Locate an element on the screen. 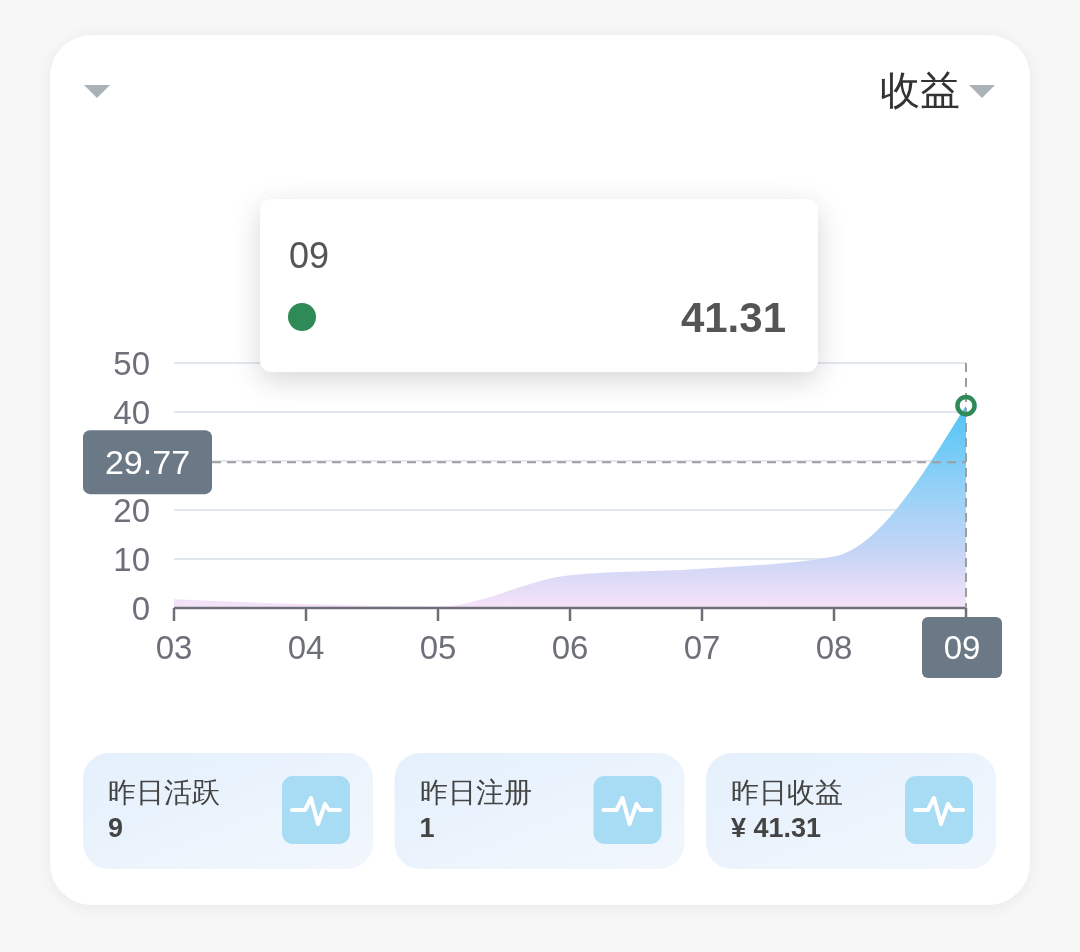  text: 9 is located at coordinates (116, 828).